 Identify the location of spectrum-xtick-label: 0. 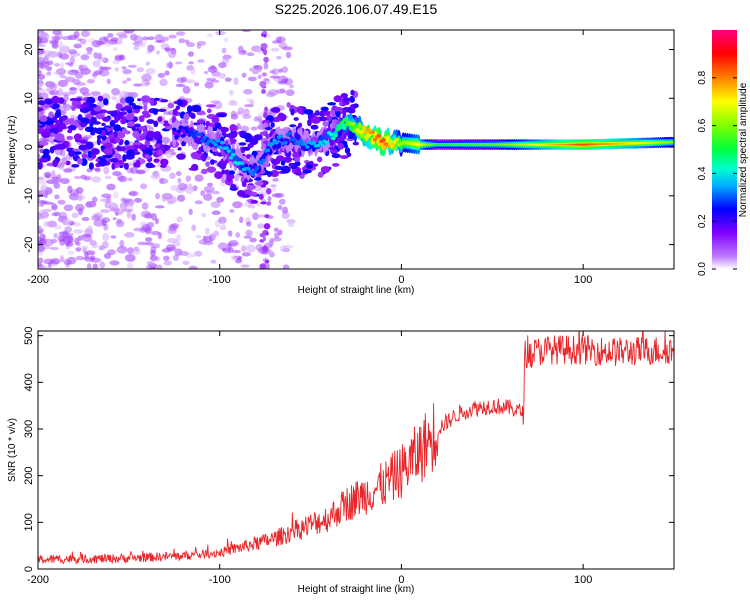
(401, 280).